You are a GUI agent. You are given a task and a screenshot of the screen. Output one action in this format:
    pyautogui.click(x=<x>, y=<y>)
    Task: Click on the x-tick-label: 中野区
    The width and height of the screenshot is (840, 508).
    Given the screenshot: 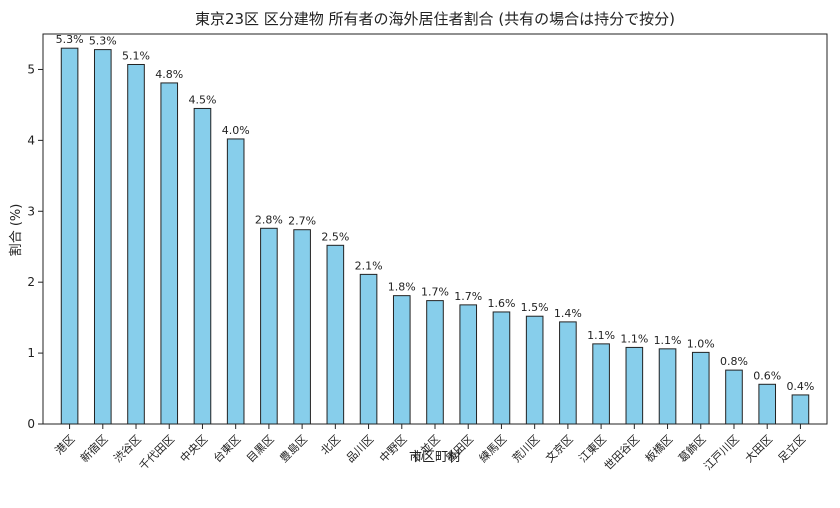 What is the action you would take?
    pyautogui.click(x=393, y=449)
    